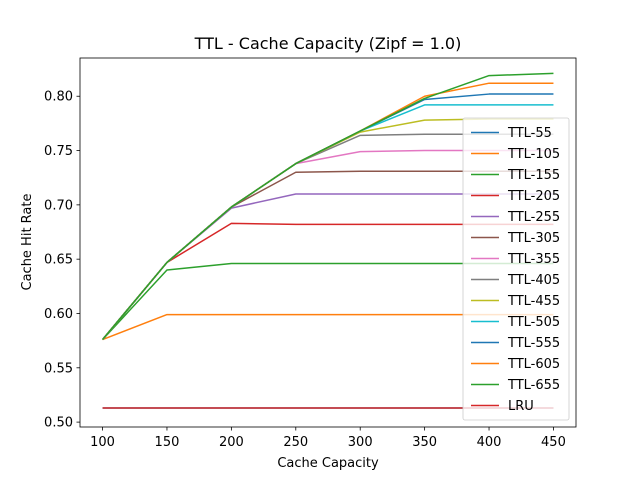 This screenshot has width=640, height=480. Describe the element at coordinates (58, 205) in the screenshot. I see `y-tick-label: 0.70` at that location.